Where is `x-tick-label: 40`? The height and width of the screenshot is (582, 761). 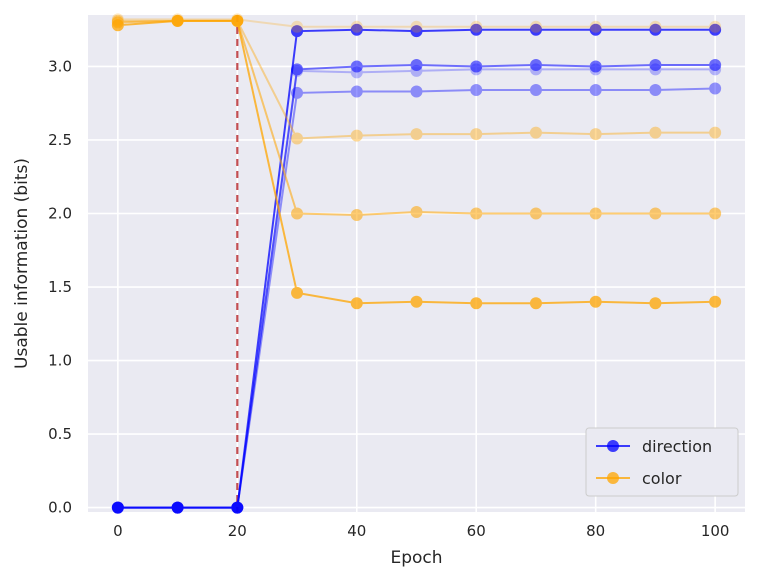 x-tick-label: 40 is located at coordinates (356, 531).